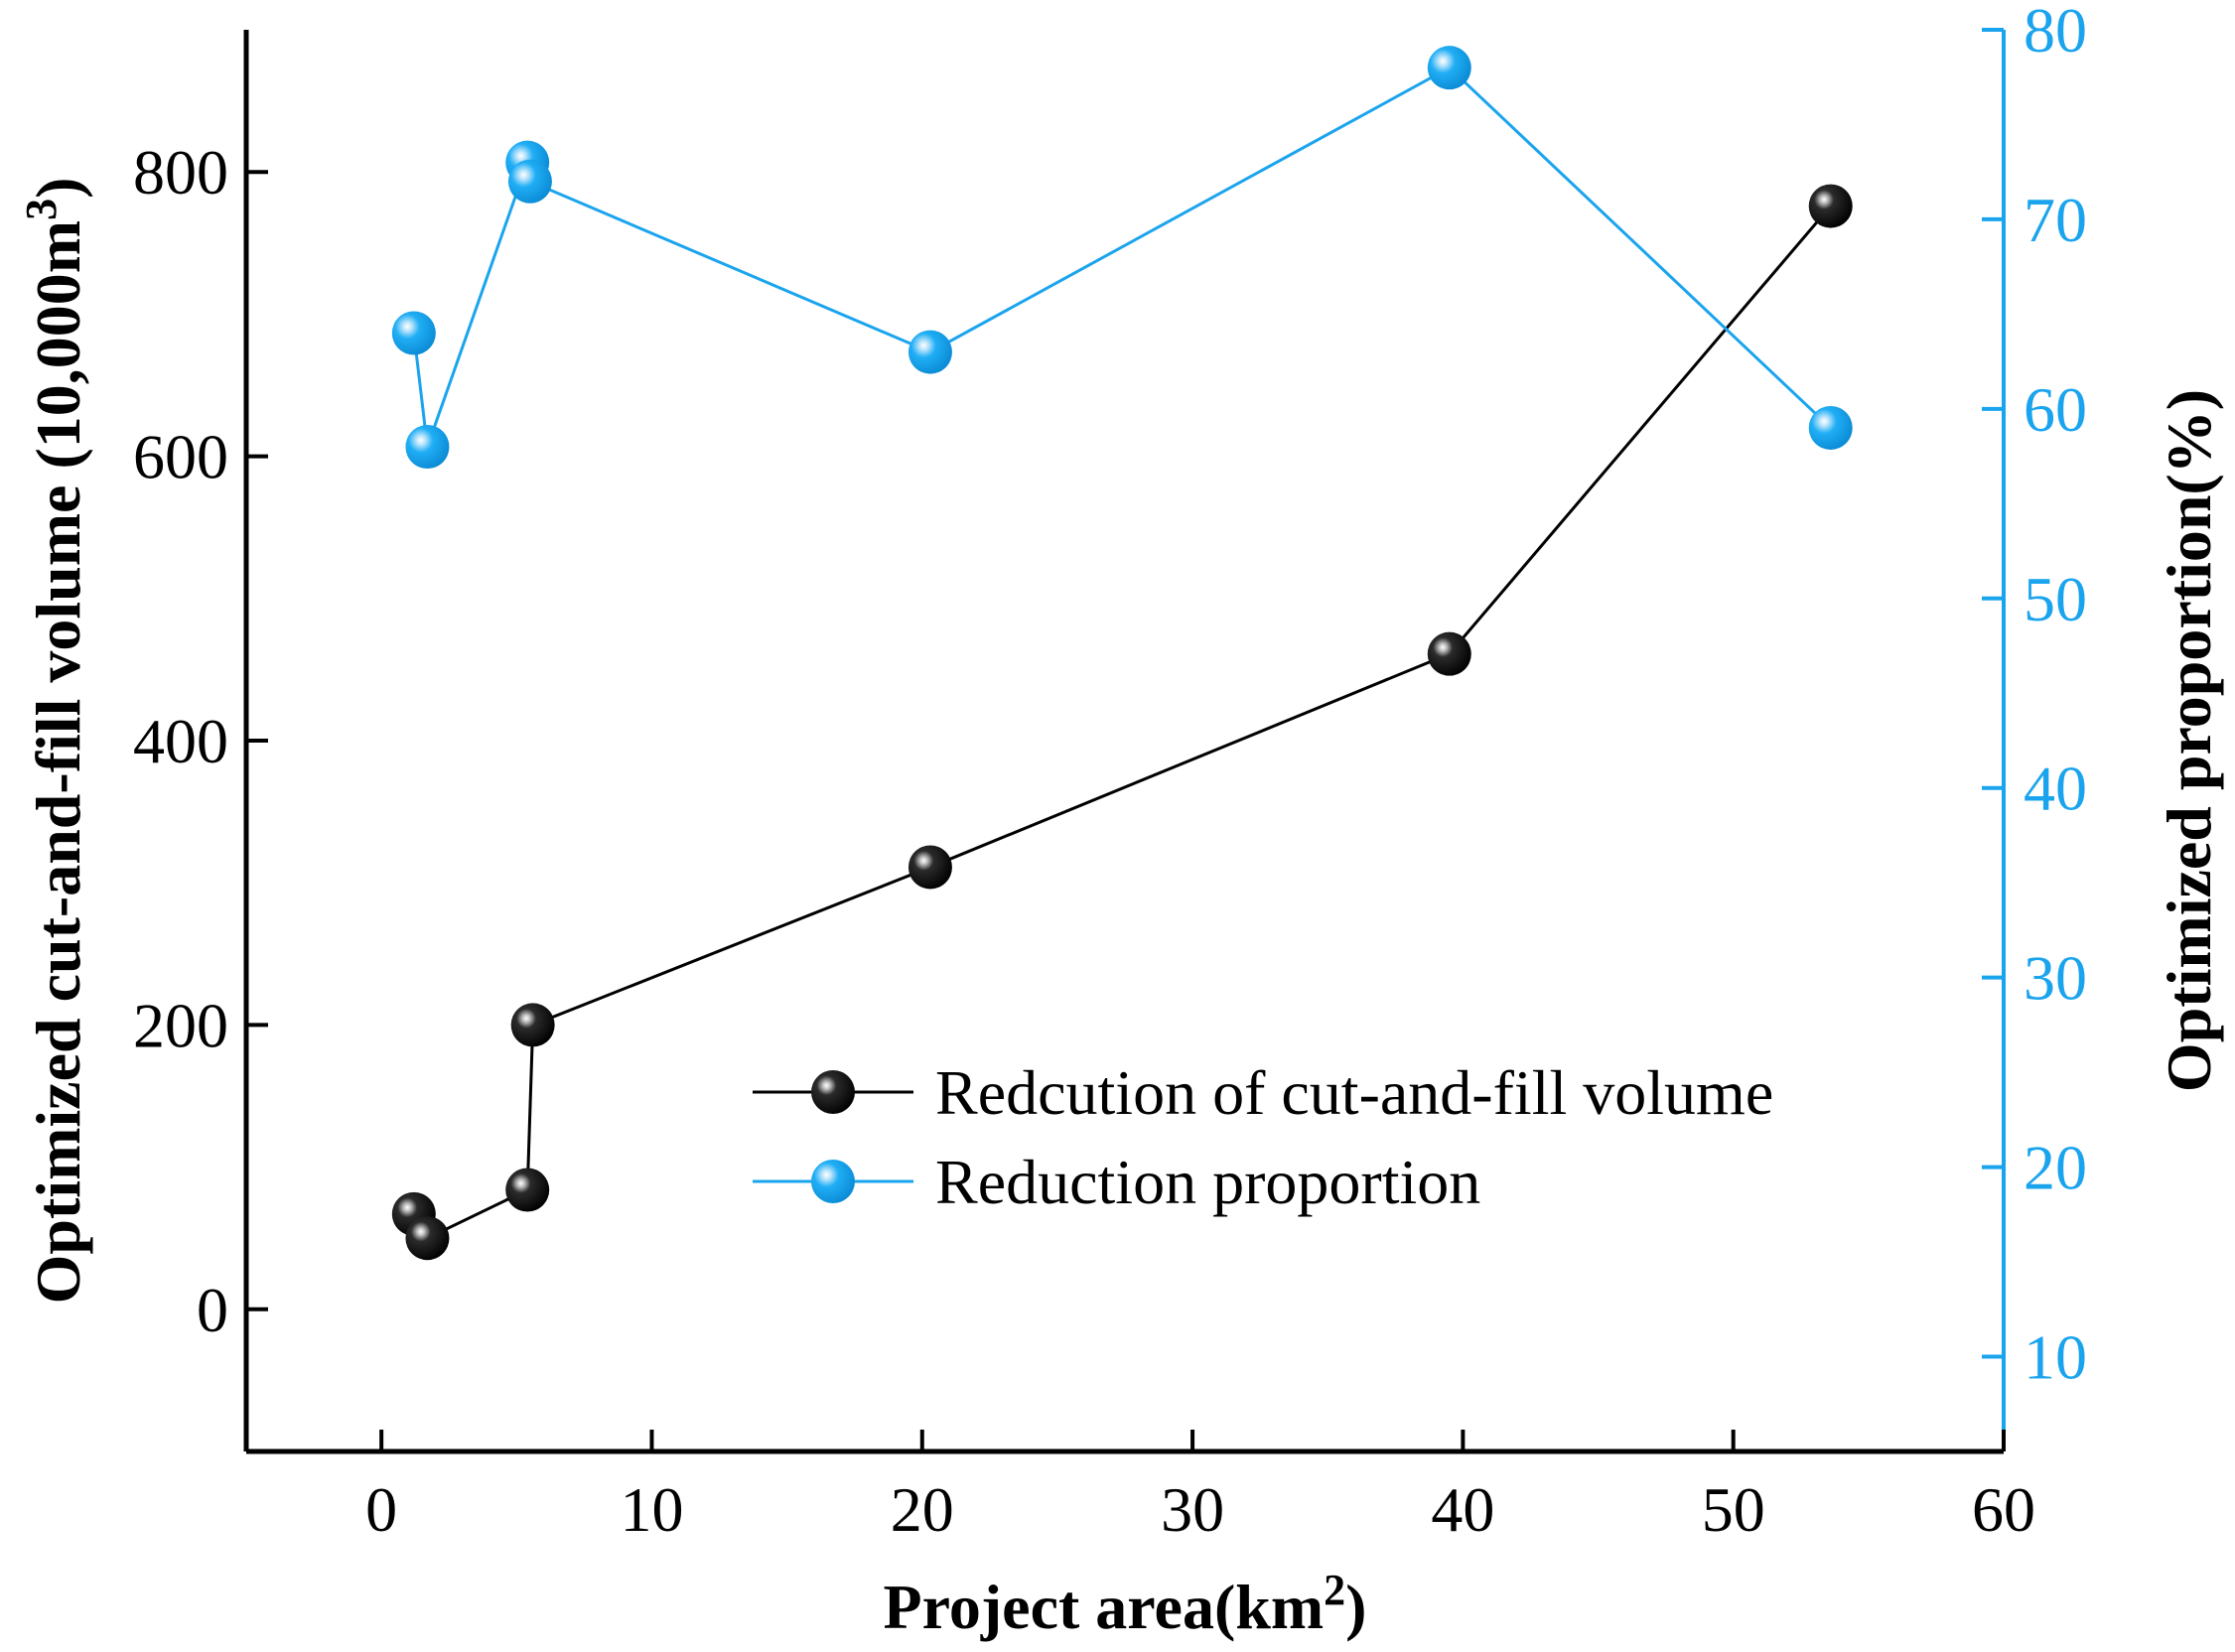 The image size is (2235, 1652). What do you see at coordinates (381, 1510) in the screenshot?
I see `x-tick-label: 0` at bounding box center [381, 1510].